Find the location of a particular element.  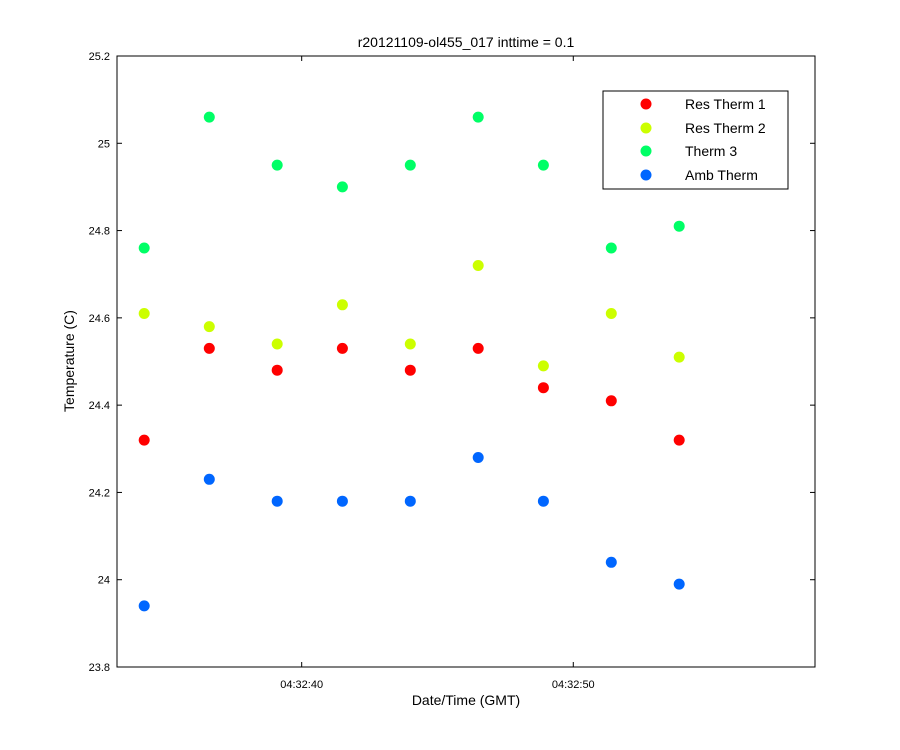

legend-label-therm-3: Therm 3 is located at coordinates (711, 151).